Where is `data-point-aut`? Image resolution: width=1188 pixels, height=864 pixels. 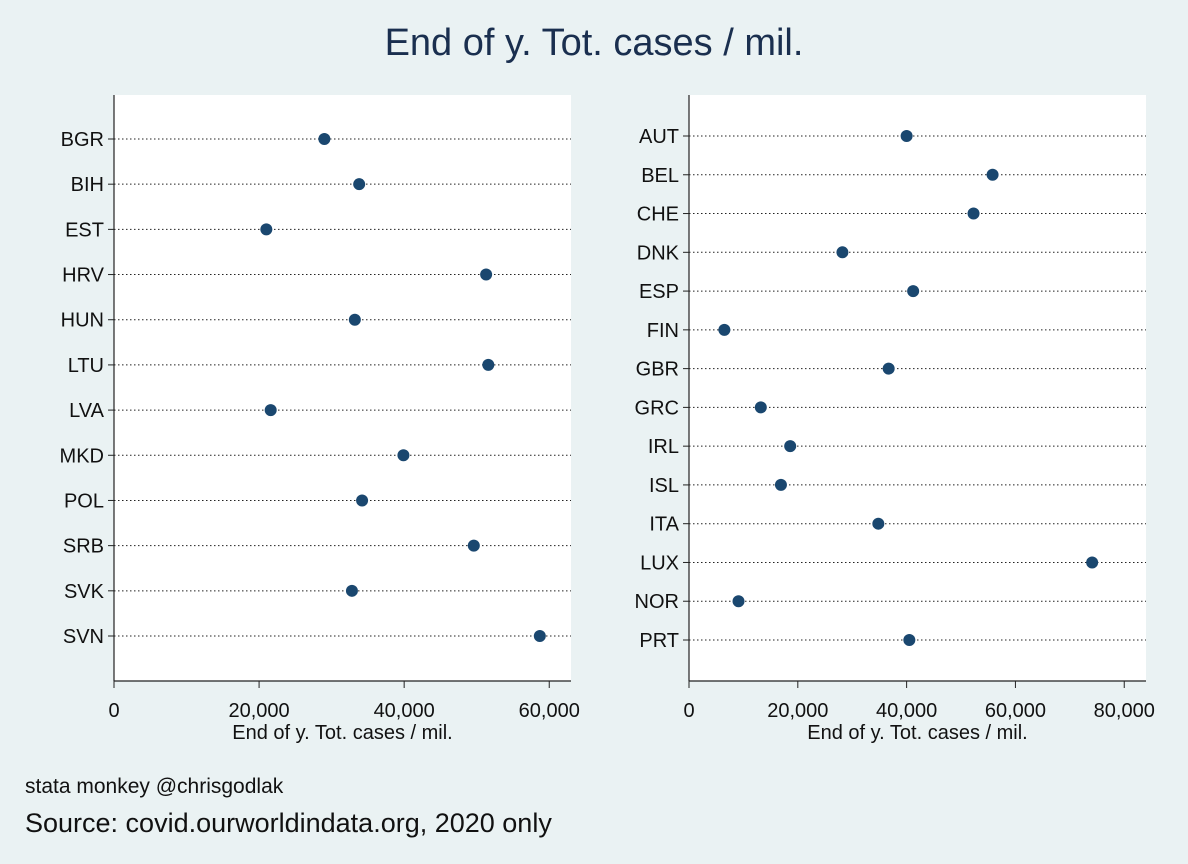
data-point-aut is located at coordinates (906, 136).